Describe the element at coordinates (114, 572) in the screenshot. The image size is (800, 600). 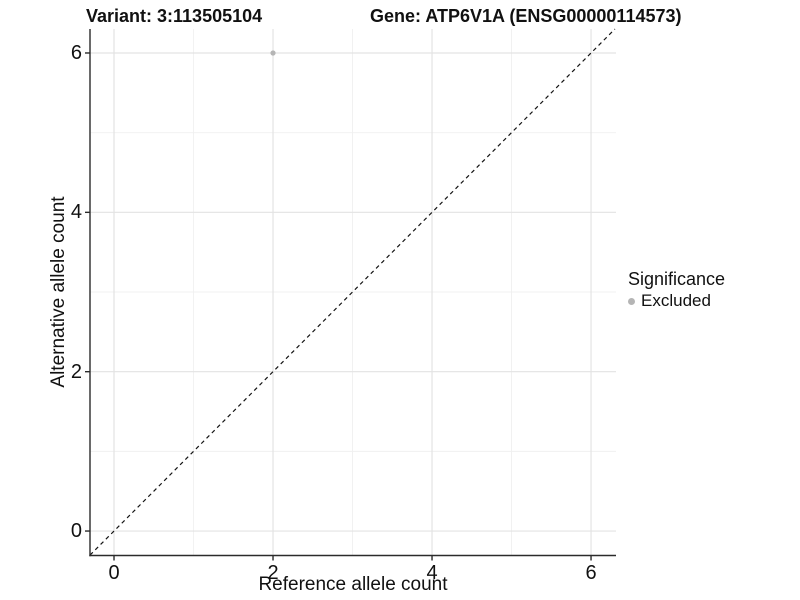
I see `x-tick-label: 0` at that location.